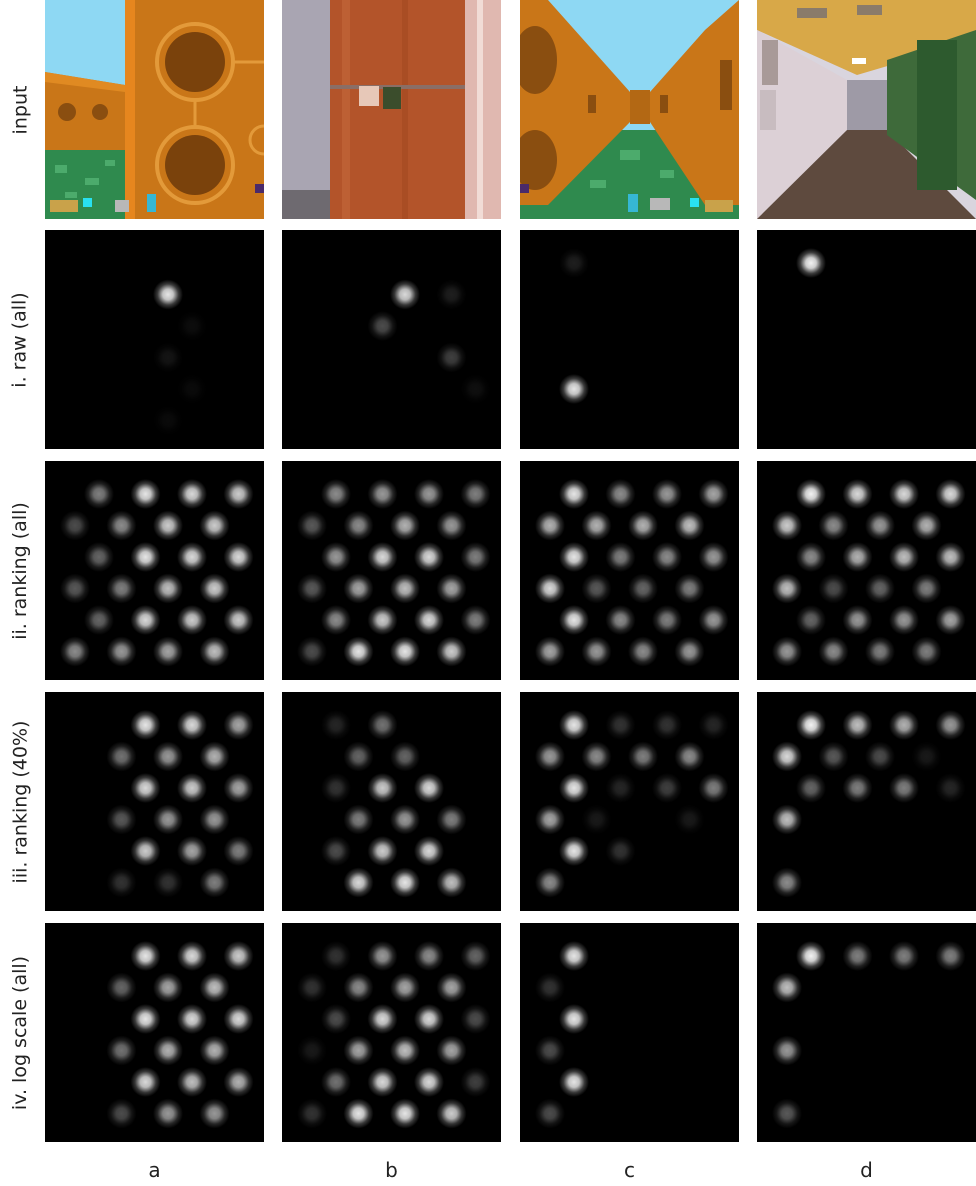 This screenshot has width=976, height=1186. I want to click on row-label-log-scale: iv. log scale (all), so click(20, 1032).